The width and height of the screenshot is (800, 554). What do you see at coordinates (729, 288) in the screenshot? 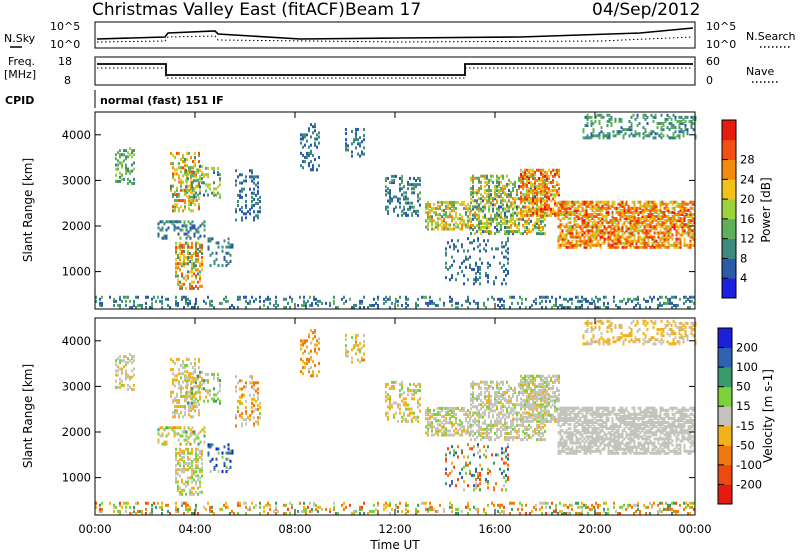
I see `colorbar-swatch` at bounding box center [729, 288].